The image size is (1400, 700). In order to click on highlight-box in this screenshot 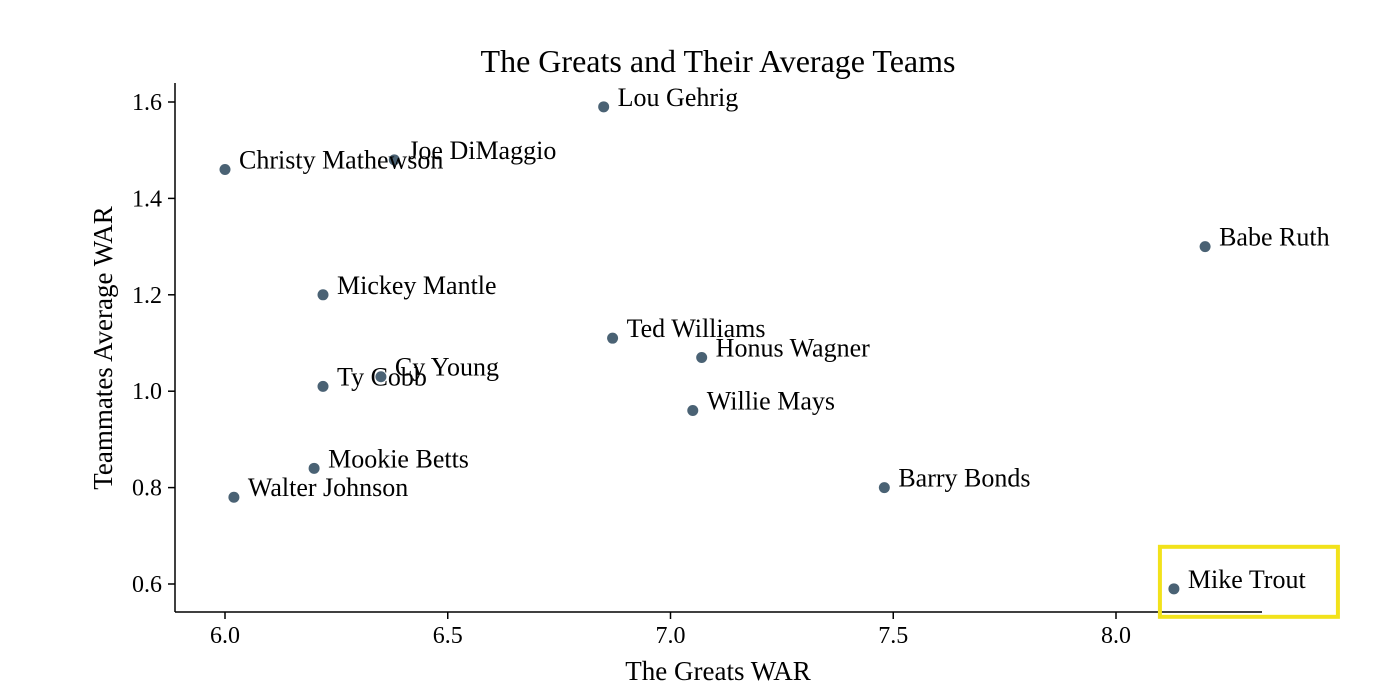, I will do `click(1248, 581)`.